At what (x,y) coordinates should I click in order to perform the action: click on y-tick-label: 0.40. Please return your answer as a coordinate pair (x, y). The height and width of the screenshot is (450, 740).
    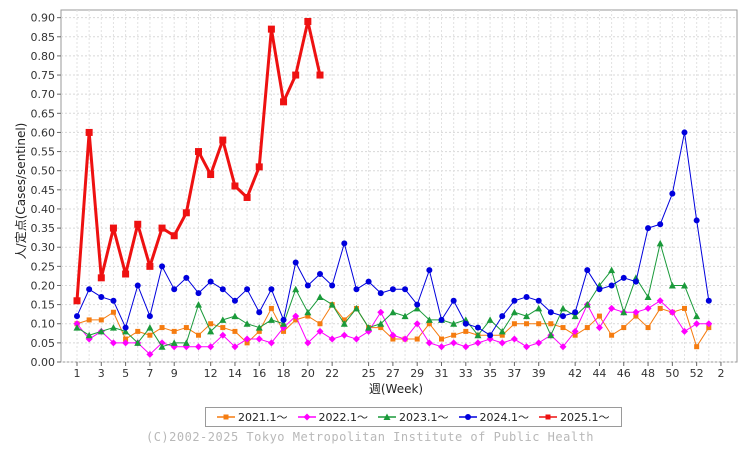
    Looking at the image, I should click on (43, 209).